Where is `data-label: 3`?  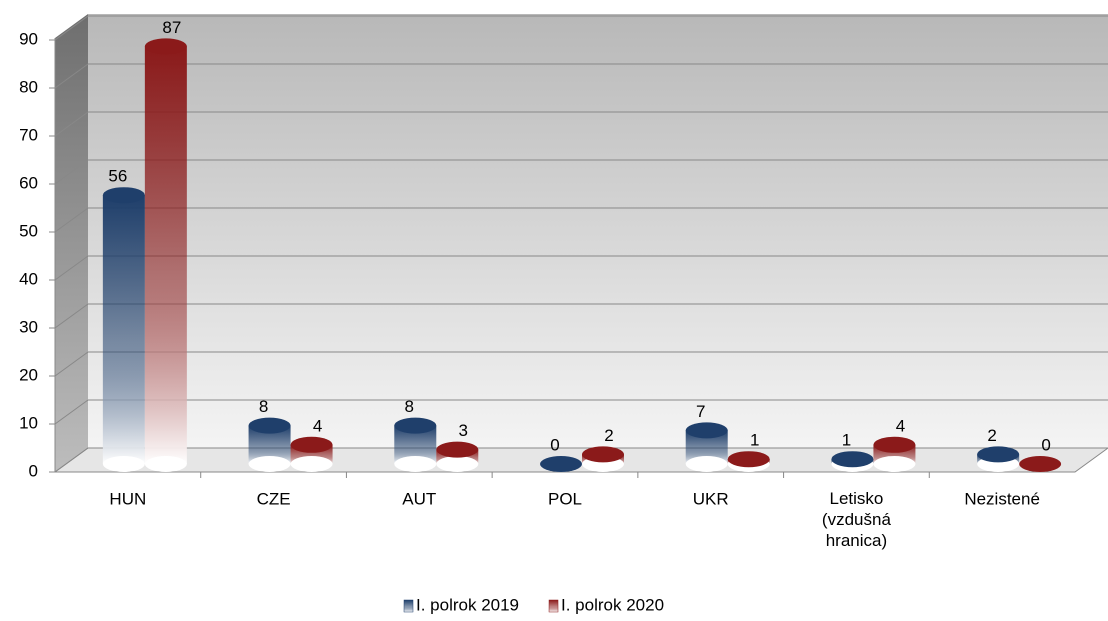
data-label: 3 is located at coordinates (463, 430).